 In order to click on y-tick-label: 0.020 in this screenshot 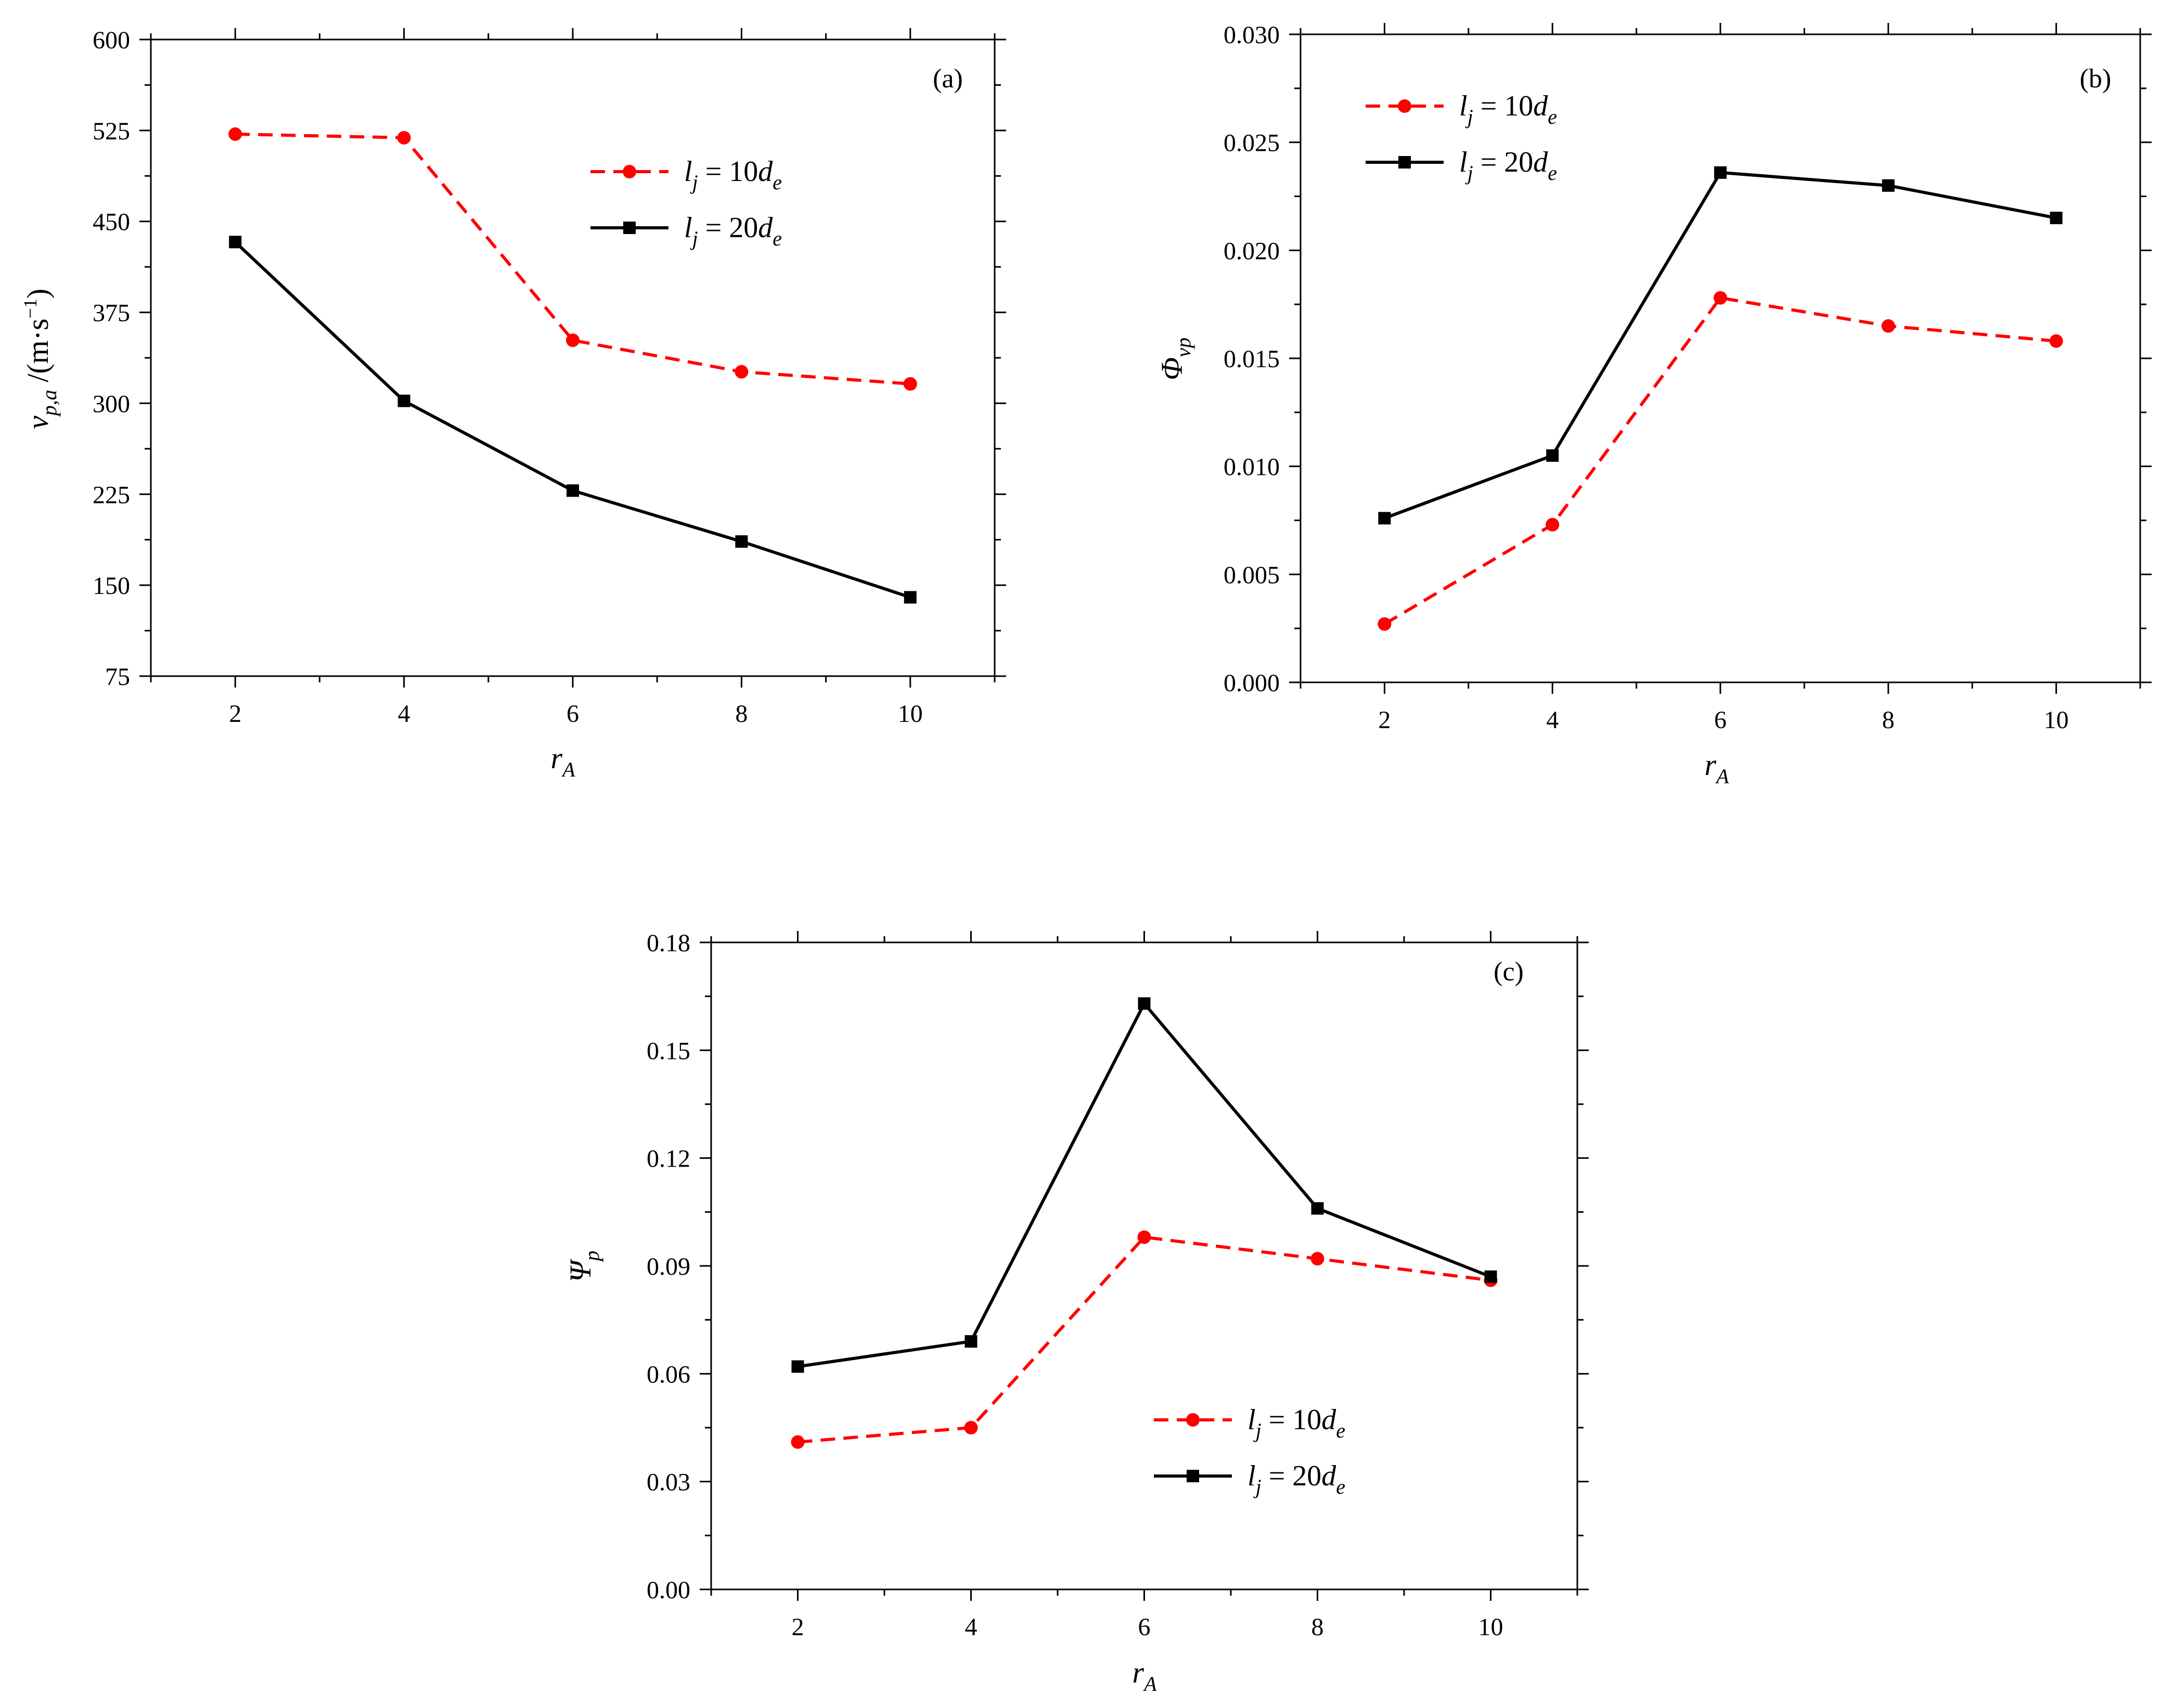, I will do `click(1252, 251)`.